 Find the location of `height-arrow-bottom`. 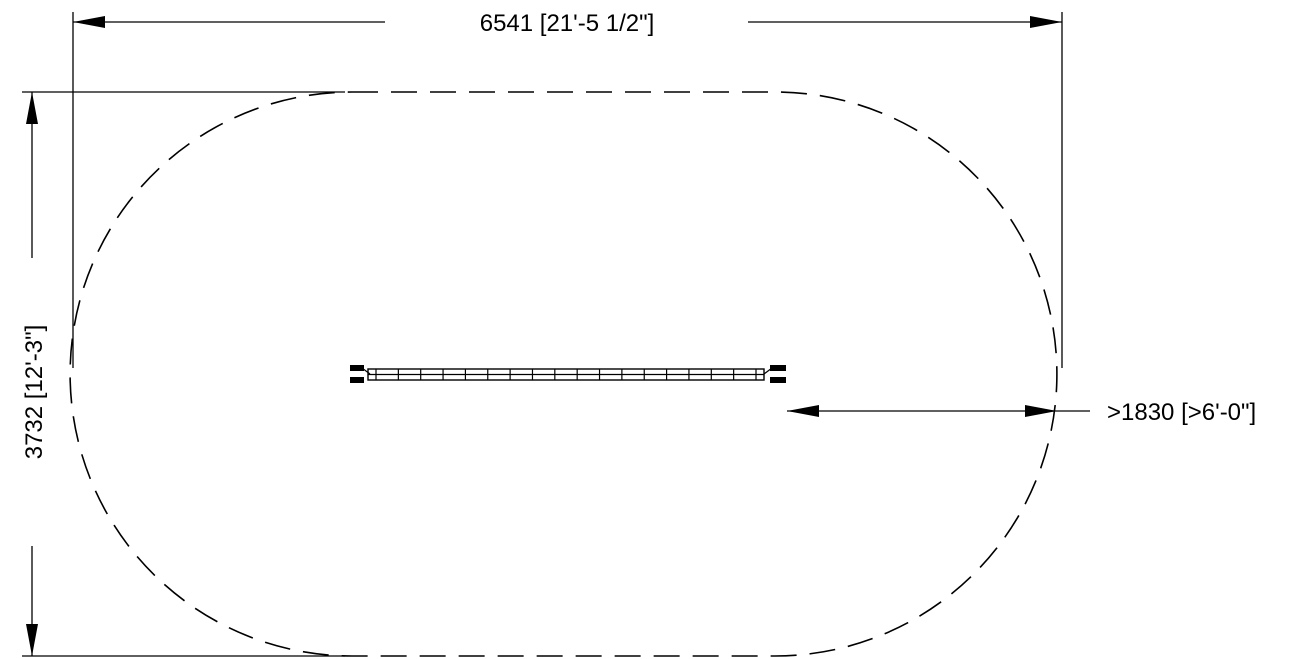

height-arrow-bottom is located at coordinates (32, 640).